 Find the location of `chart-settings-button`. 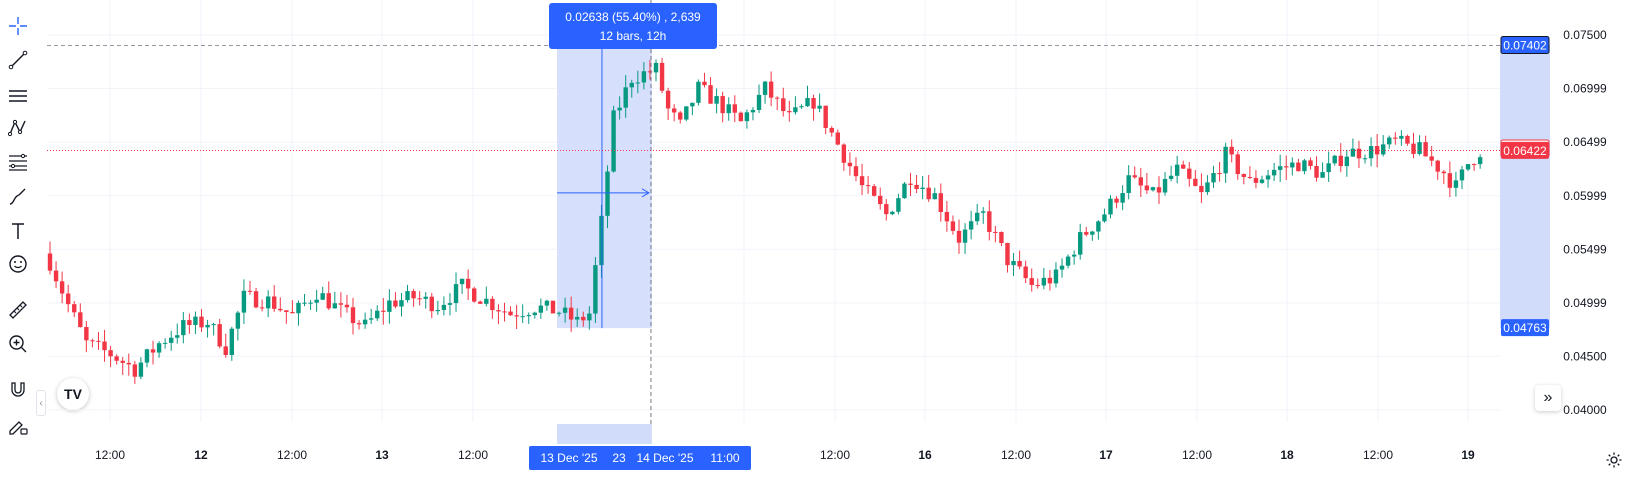

chart-settings-button is located at coordinates (1614, 460).